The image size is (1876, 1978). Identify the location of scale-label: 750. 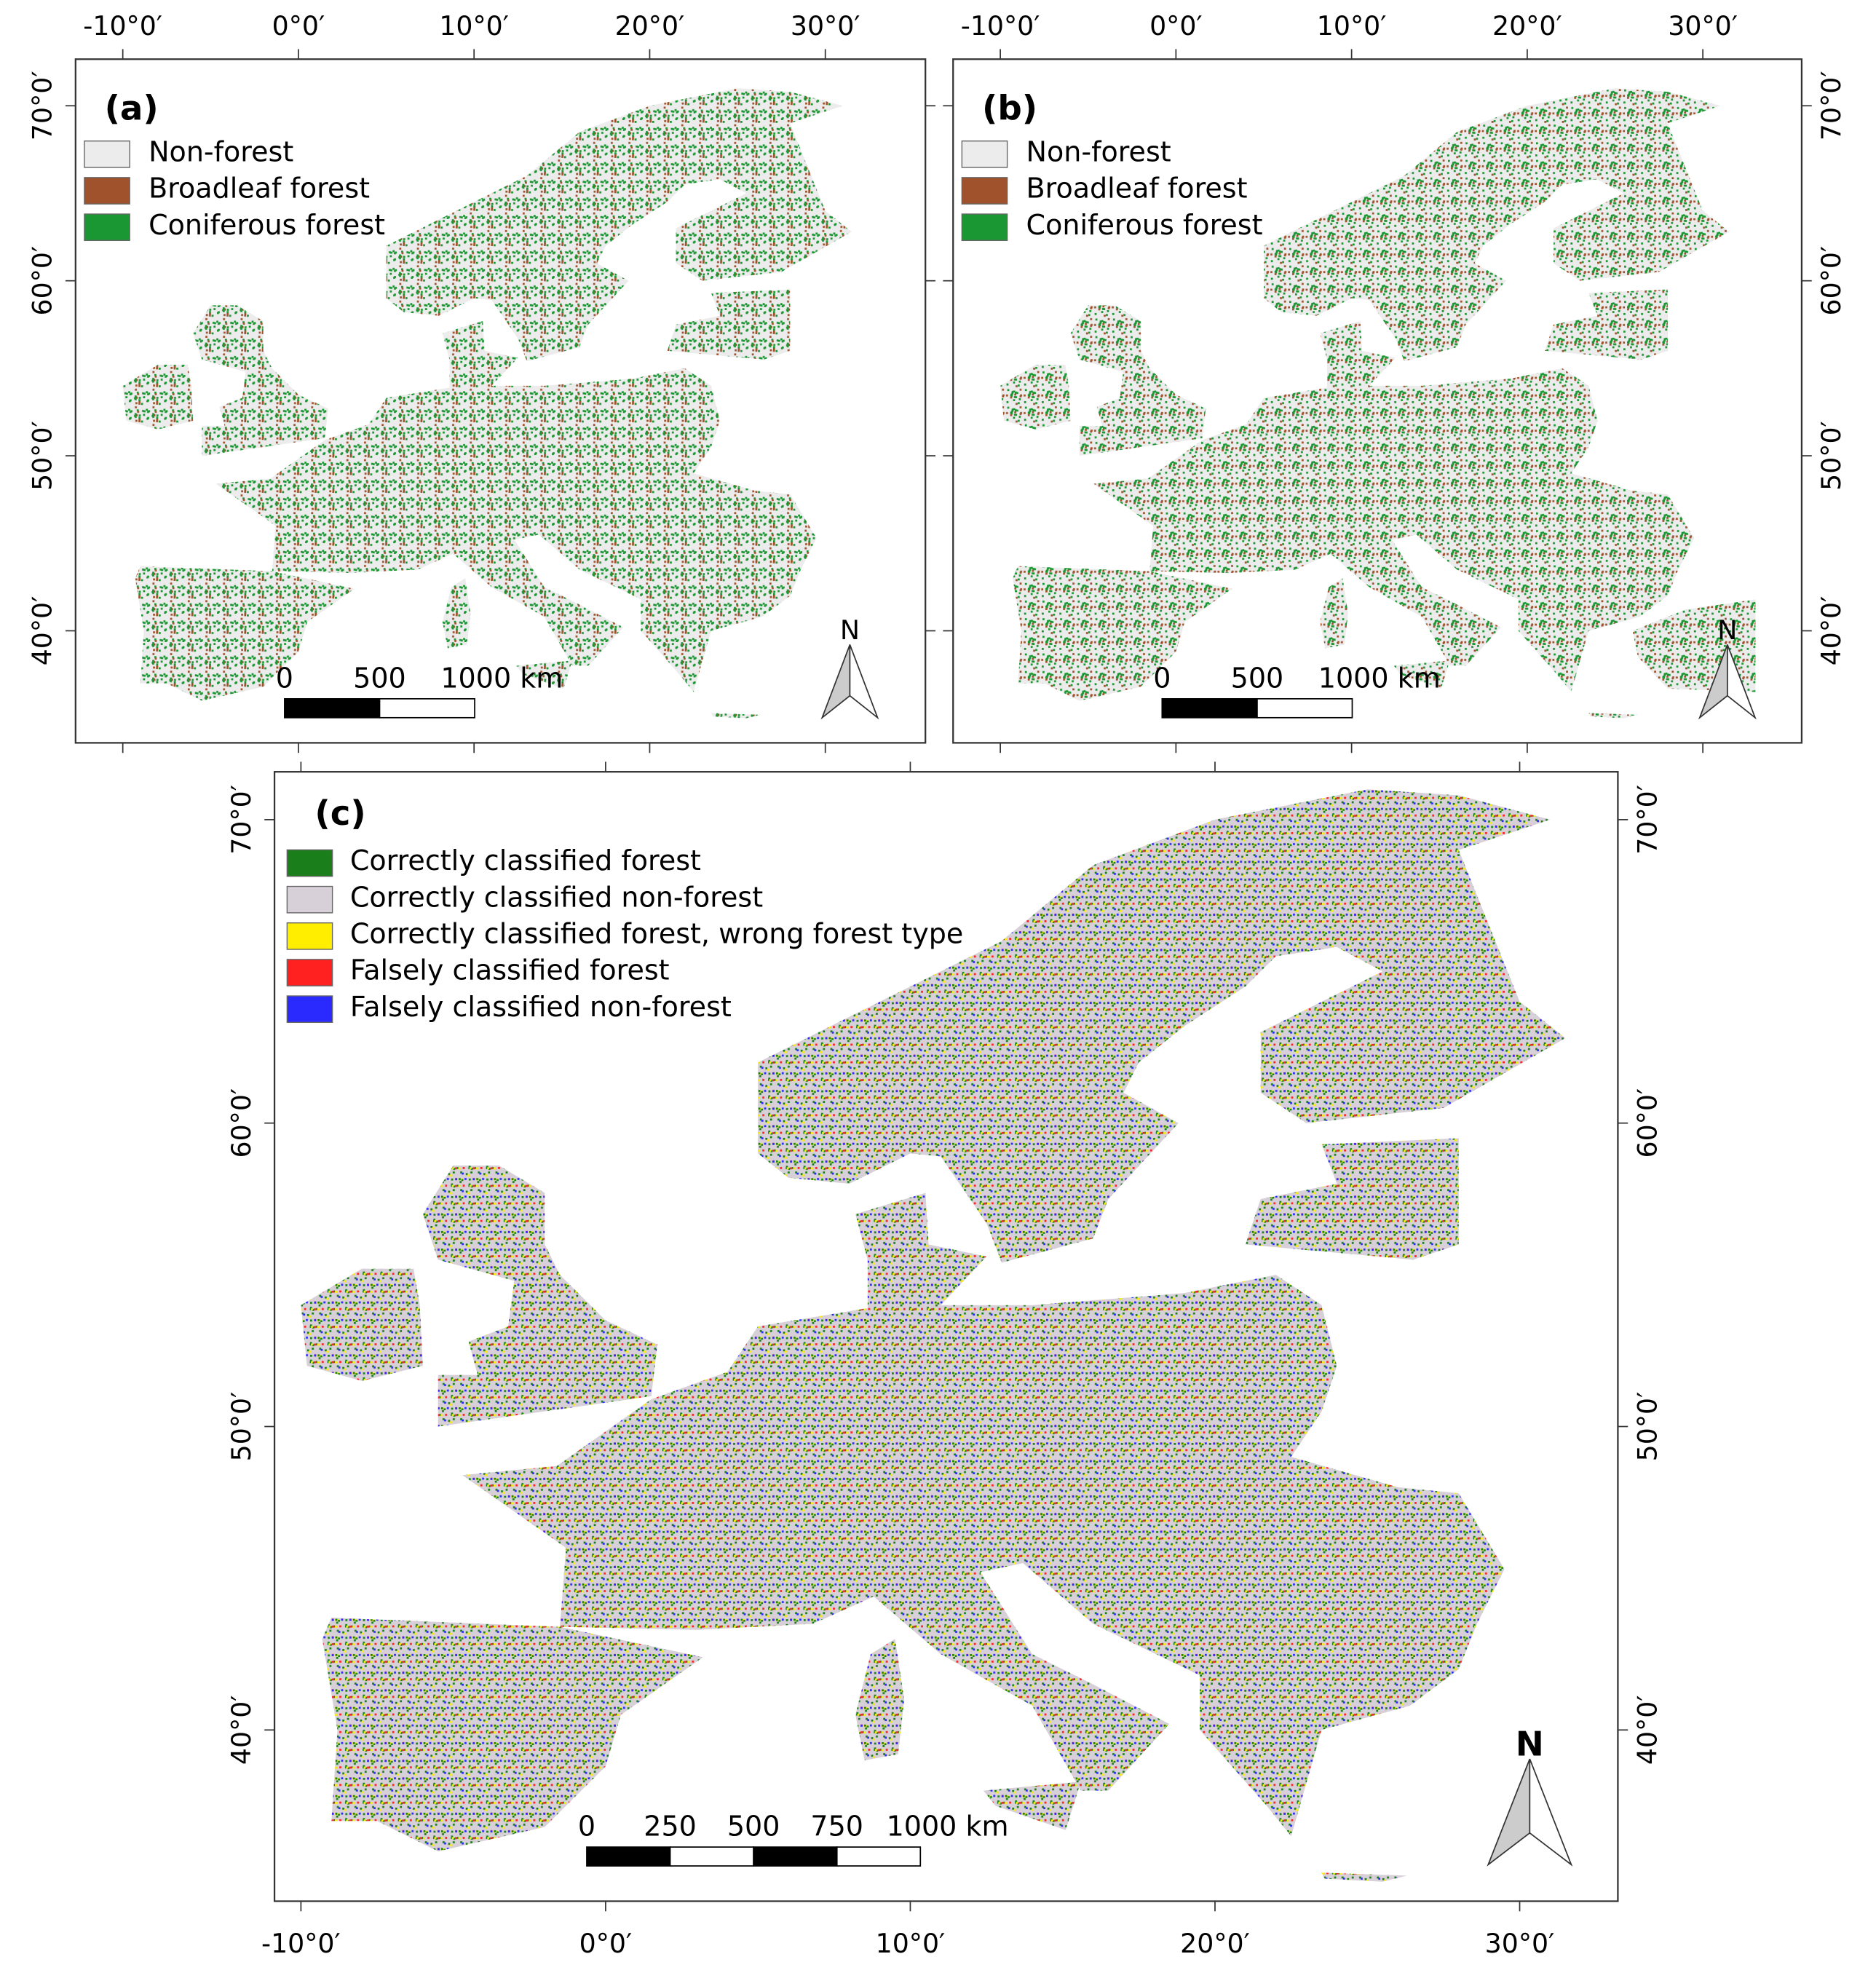
(837, 1827).